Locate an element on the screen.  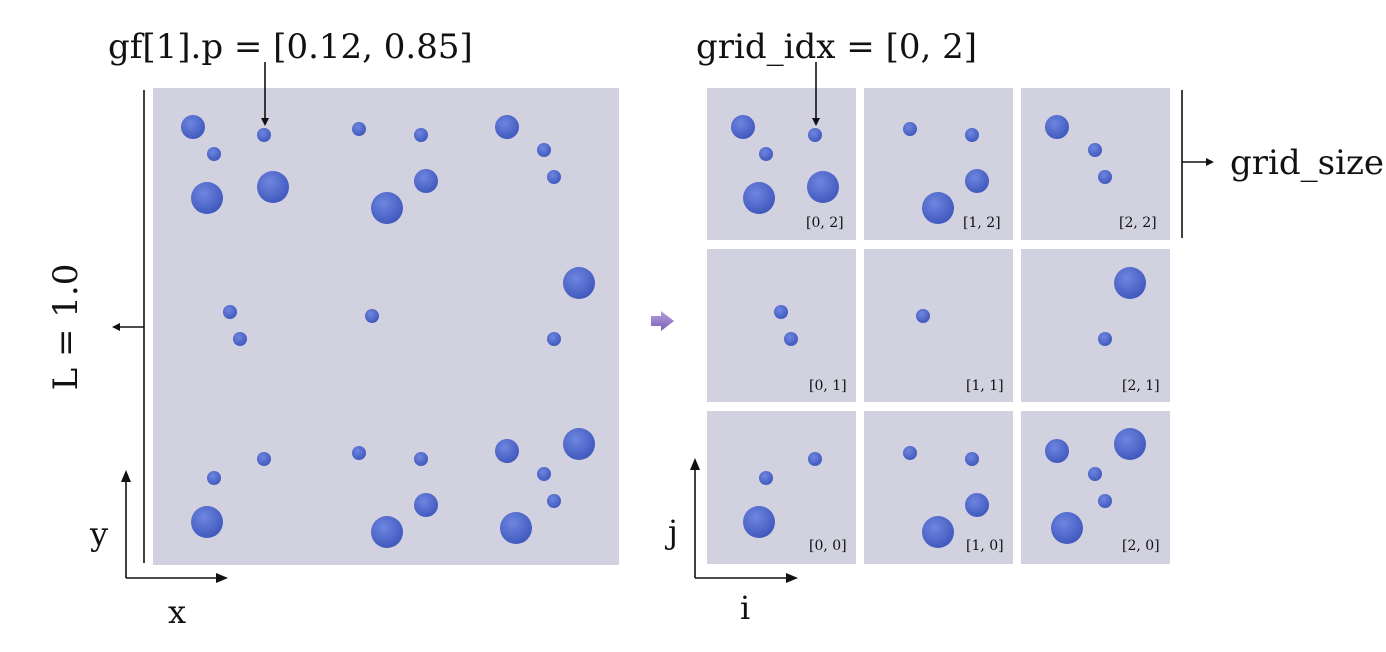
axis-label-i: i is located at coordinates (745, 608).